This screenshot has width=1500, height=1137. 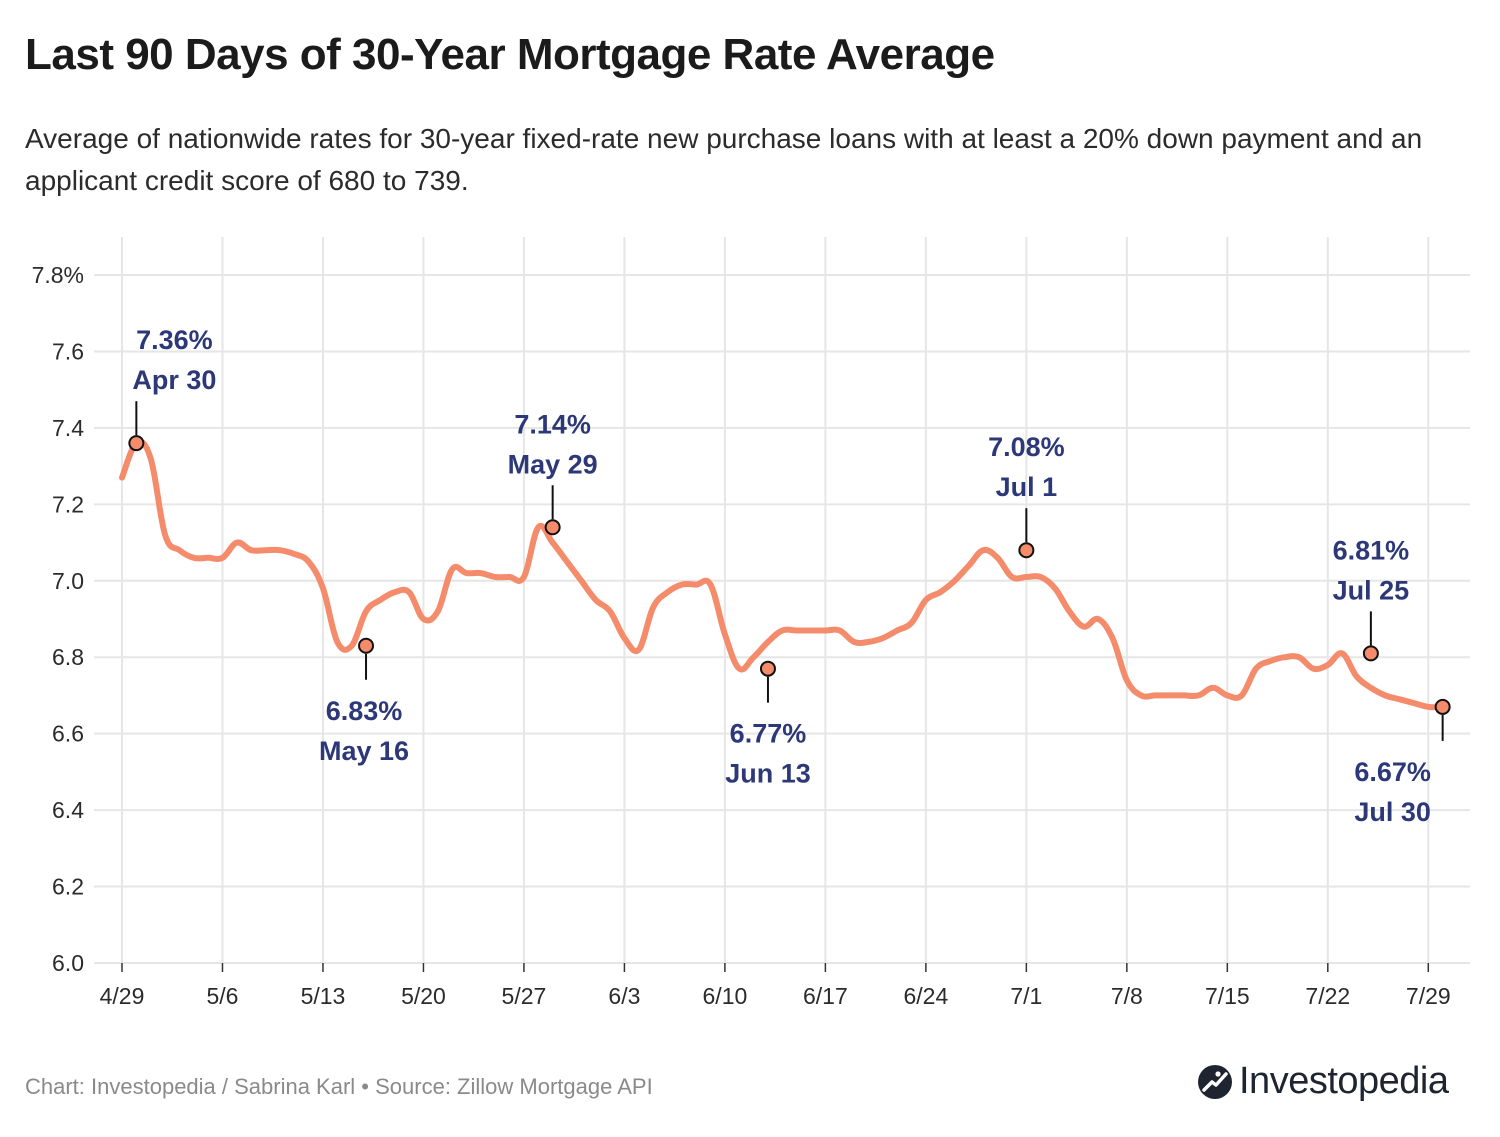 I want to click on y-tick-label: 6.0, so click(x=68, y=963).